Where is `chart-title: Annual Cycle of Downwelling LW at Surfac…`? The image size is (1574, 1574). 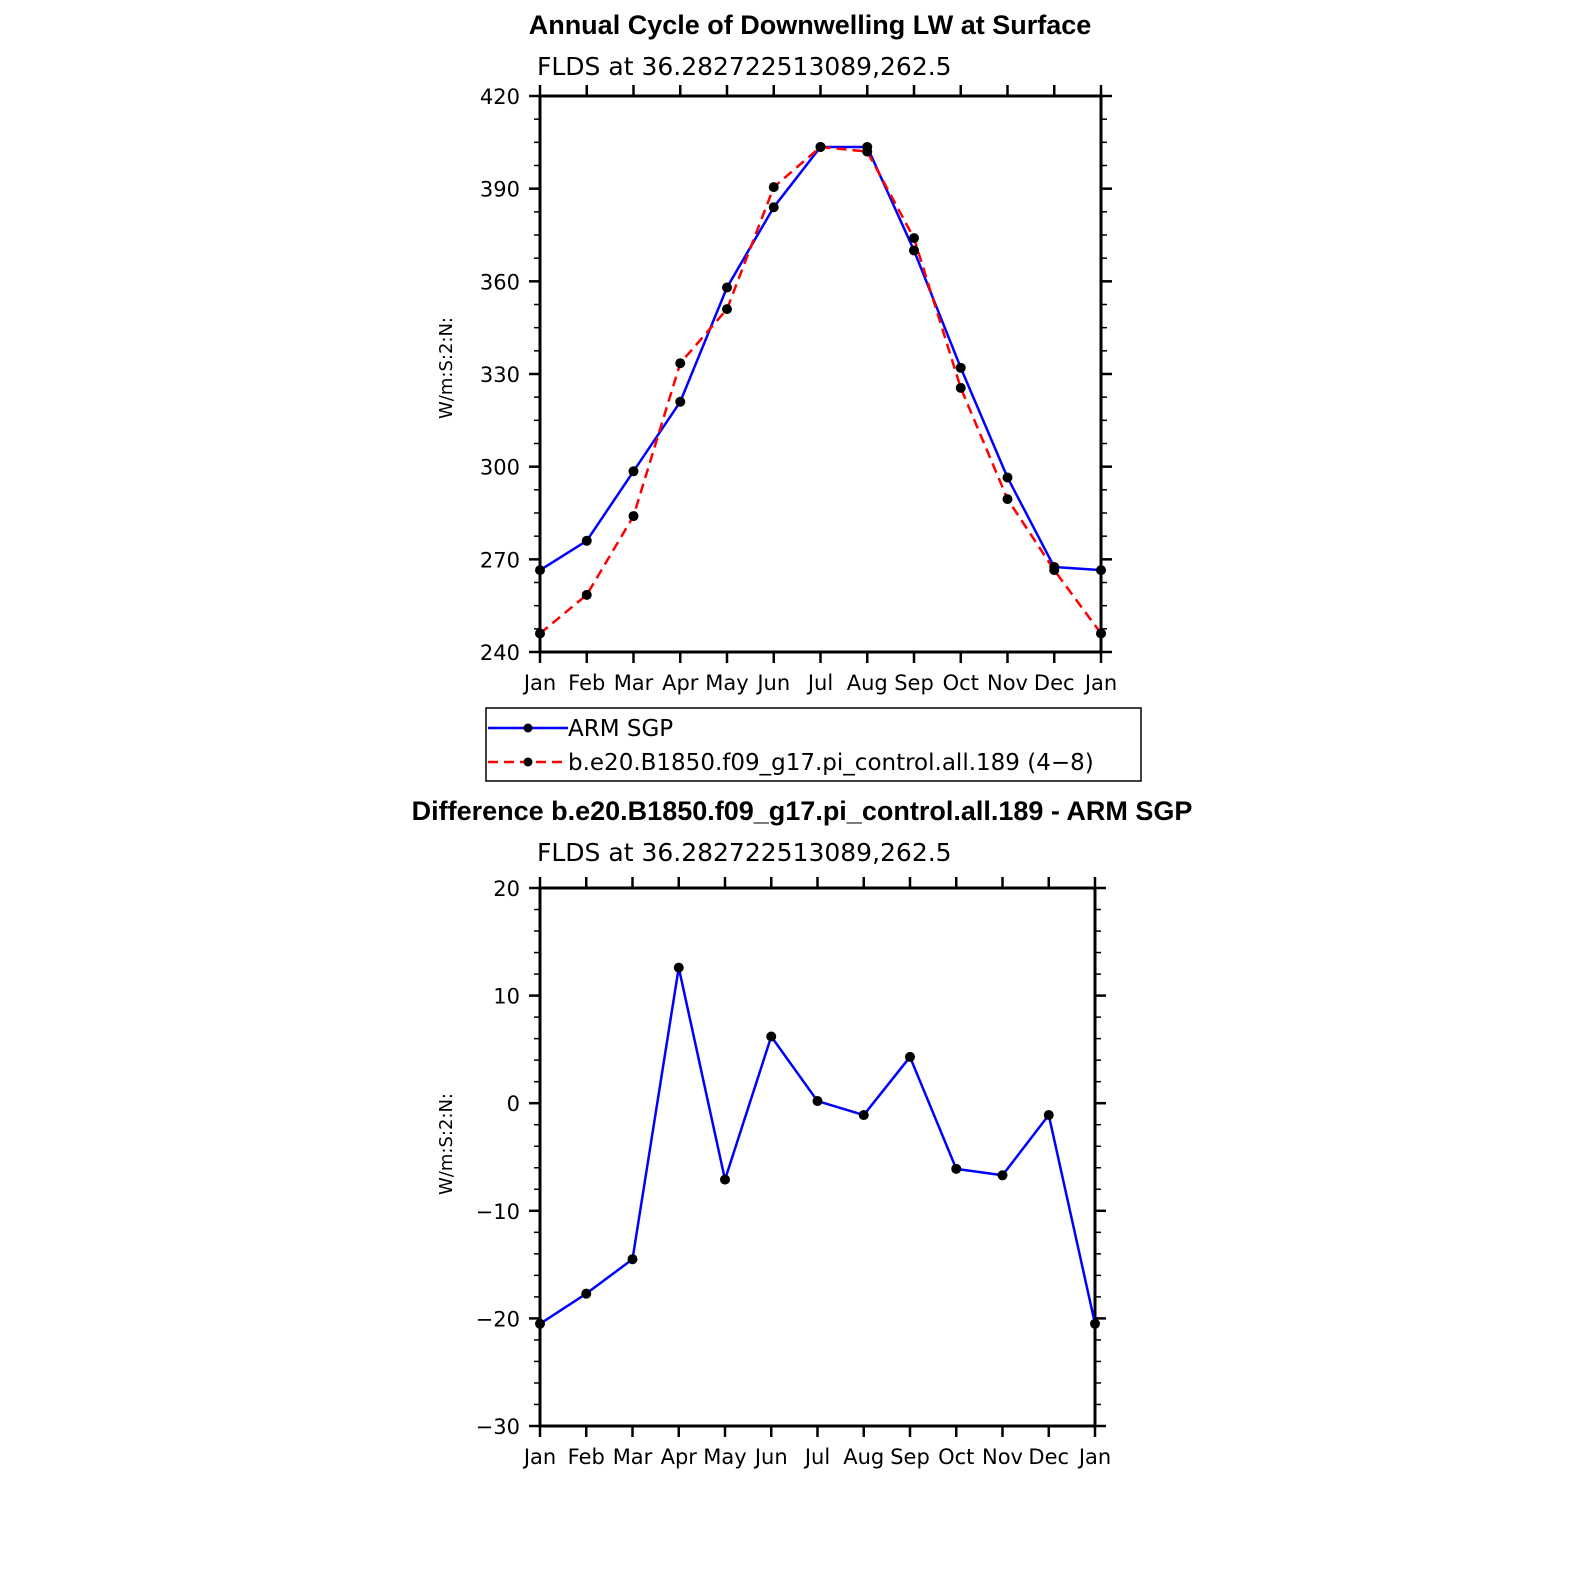 chart-title: Annual Cycle of Downwelling LW at Surfac… is located at coordinates (810, 25).